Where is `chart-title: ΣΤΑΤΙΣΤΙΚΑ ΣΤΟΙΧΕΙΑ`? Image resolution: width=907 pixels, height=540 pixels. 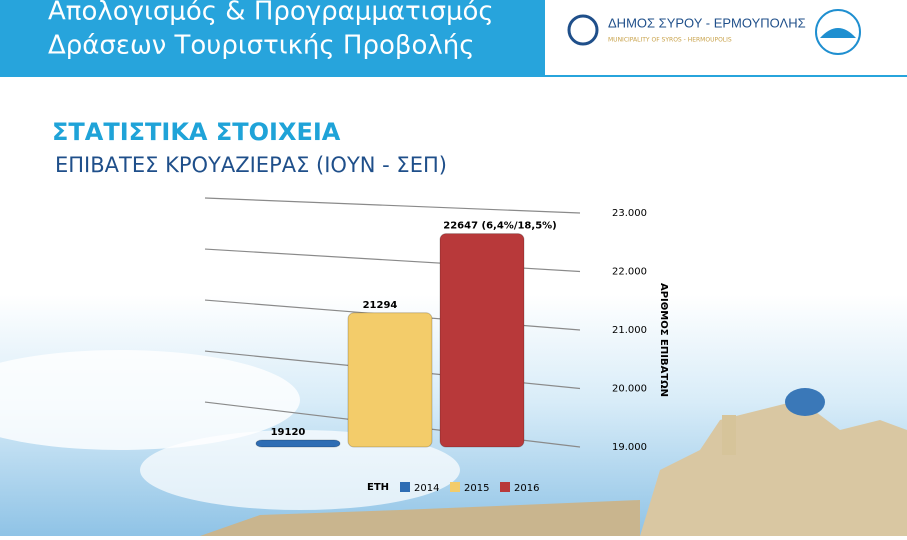
chart-title: ΣΤΑΤΙΣΤΙΚΑ ΣΤΟΙΧΕΙΑ is located at coordinates (196, 132).